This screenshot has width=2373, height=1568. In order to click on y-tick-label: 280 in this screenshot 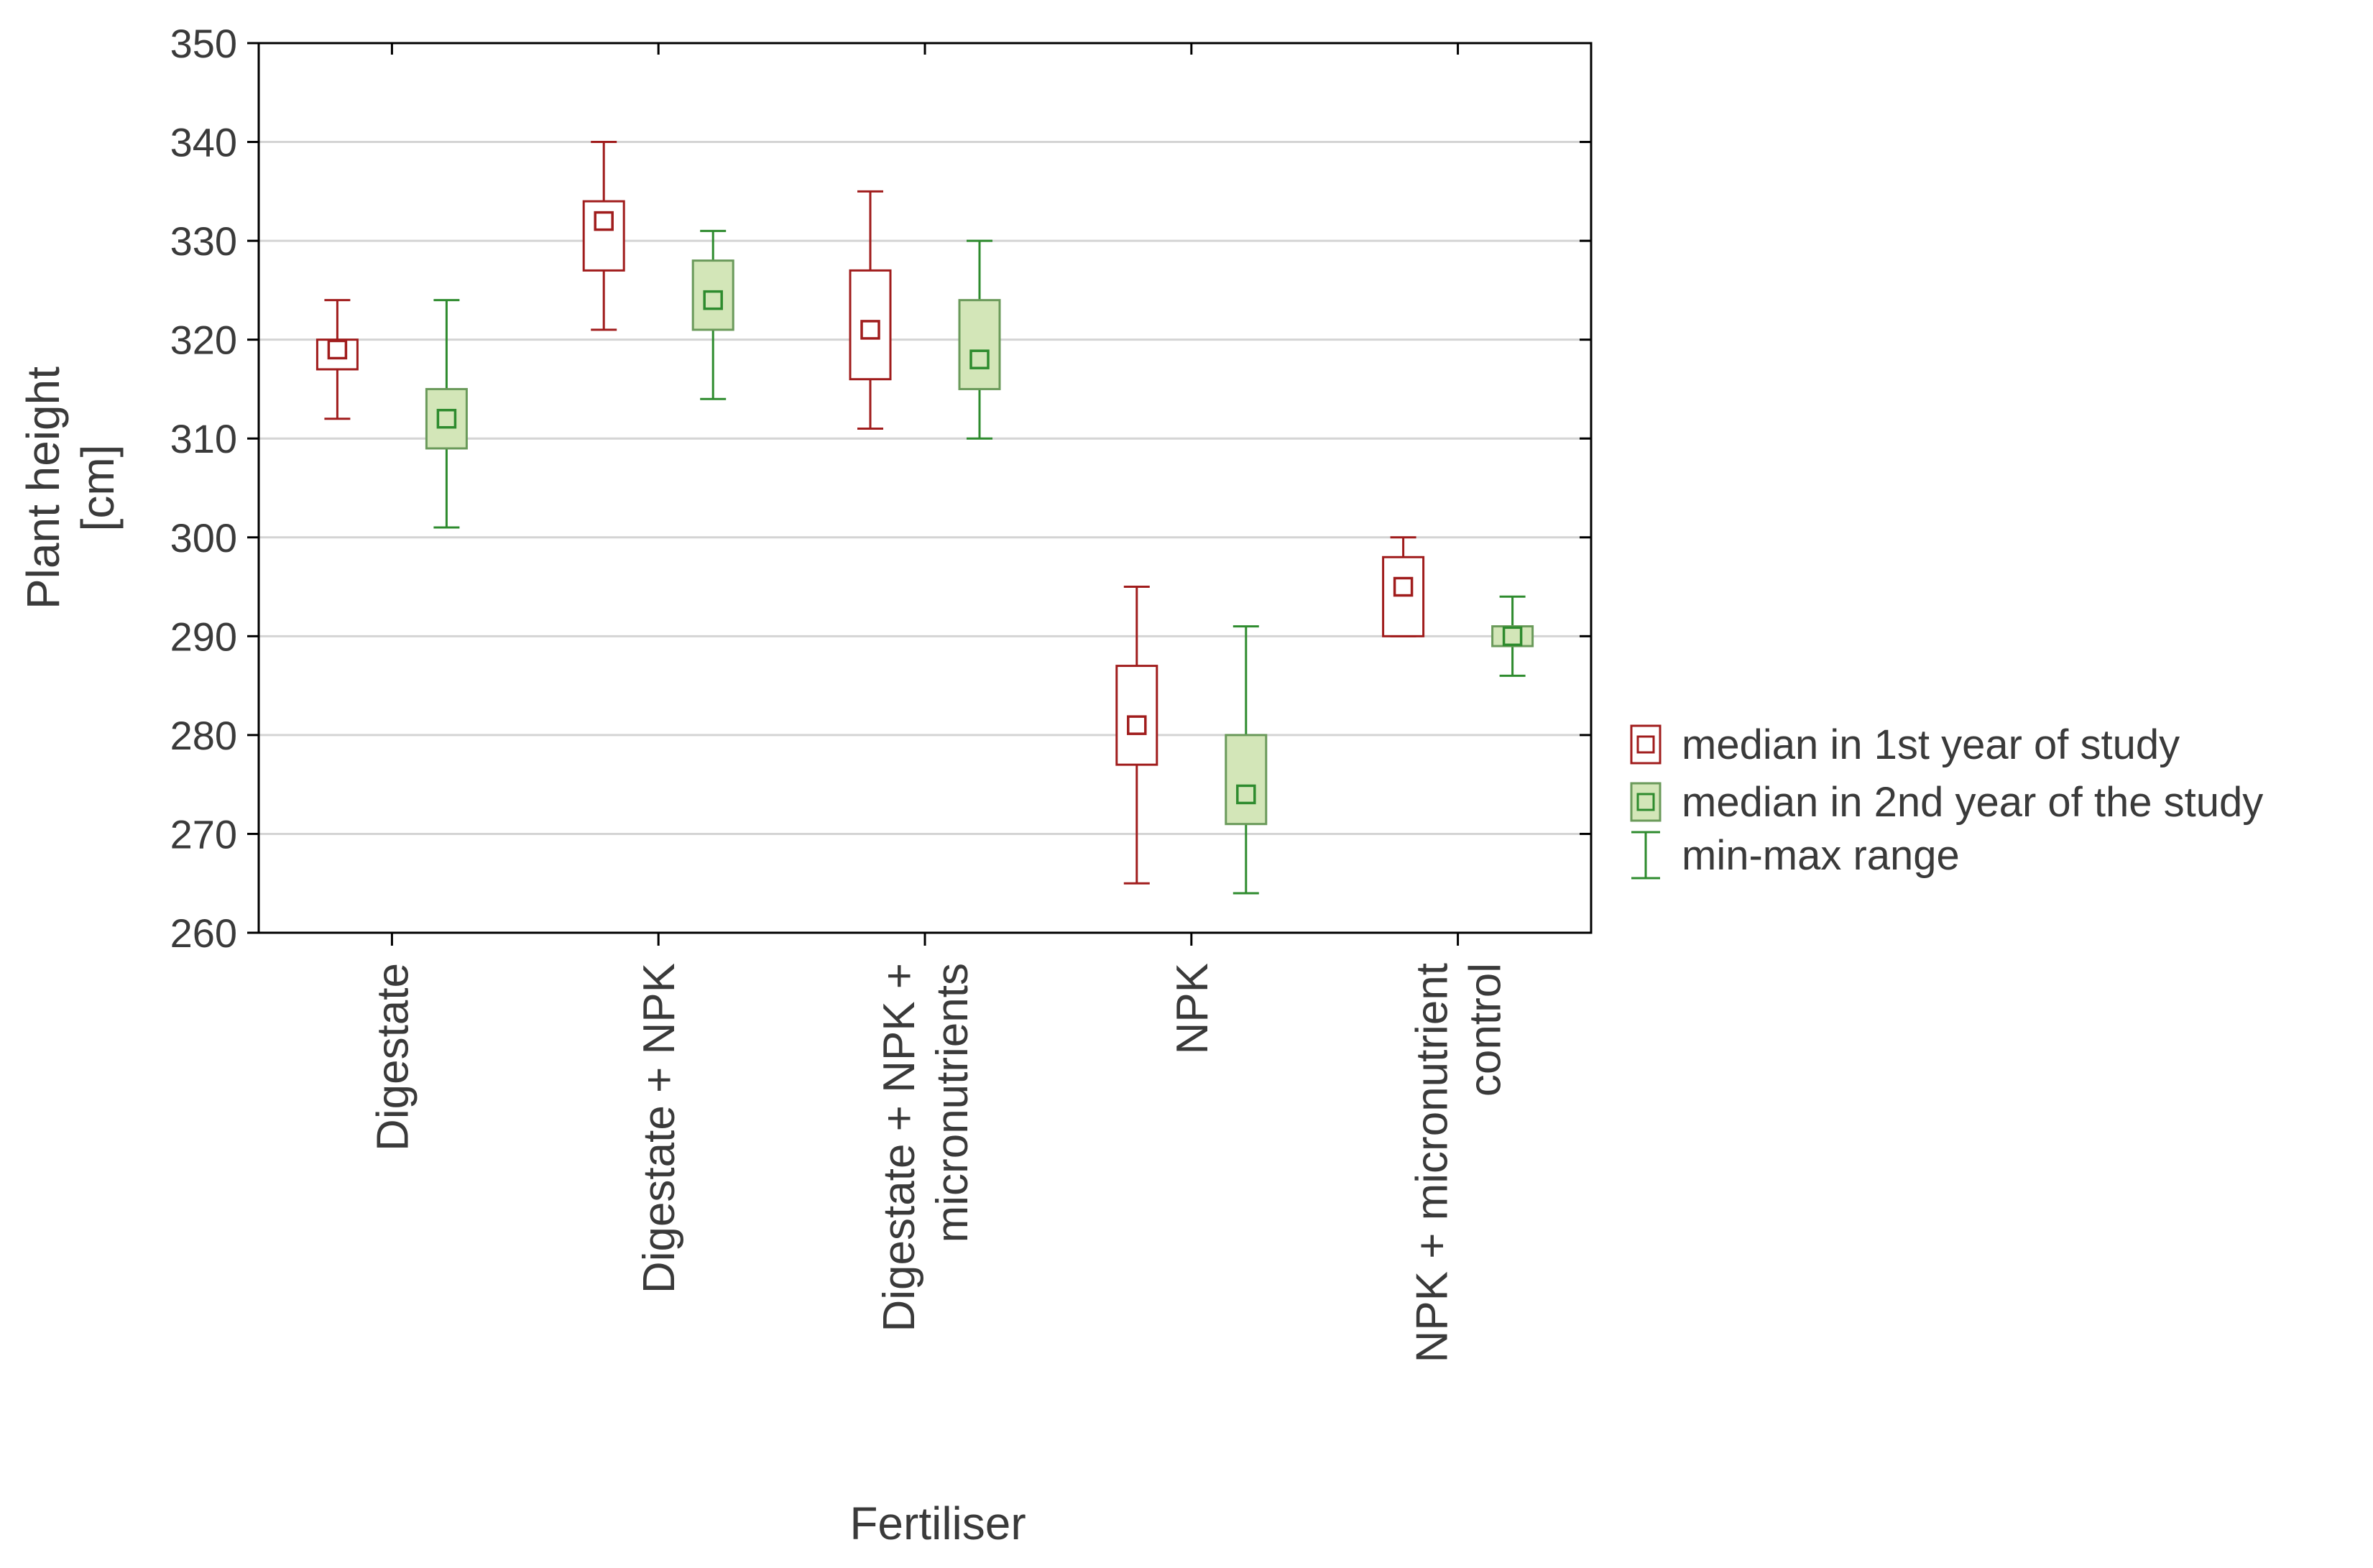, I will do `click(203, 735)`.